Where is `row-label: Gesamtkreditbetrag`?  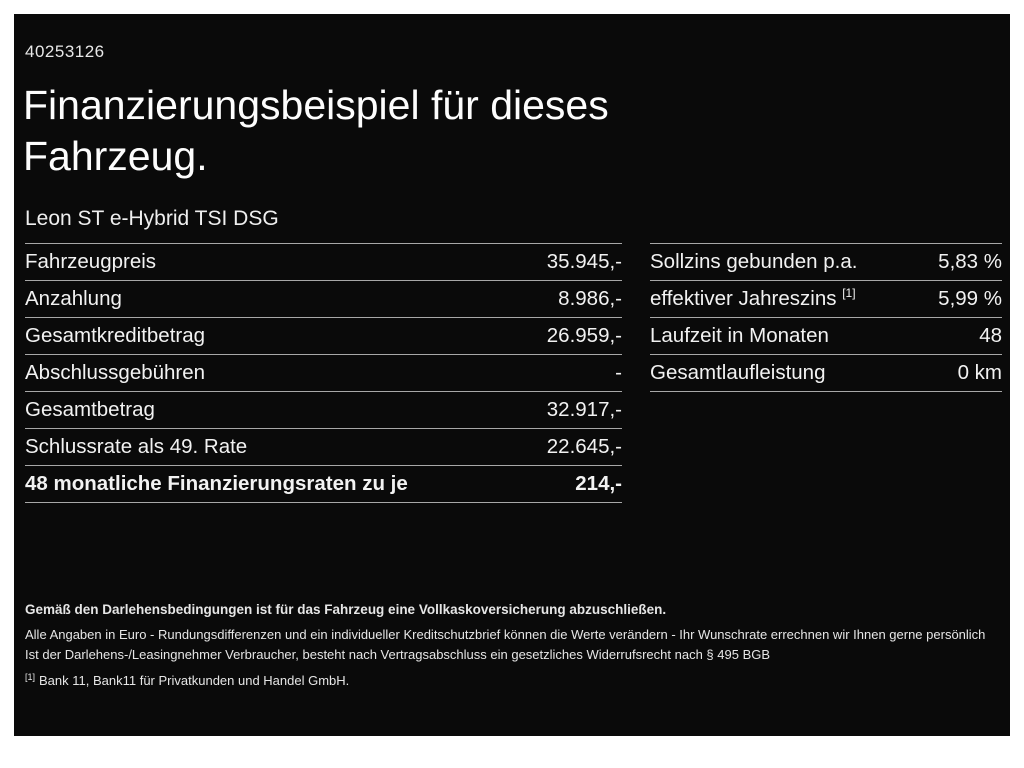
row-label: Gesamtkreditbetrag is located at coordinates (115, 335).